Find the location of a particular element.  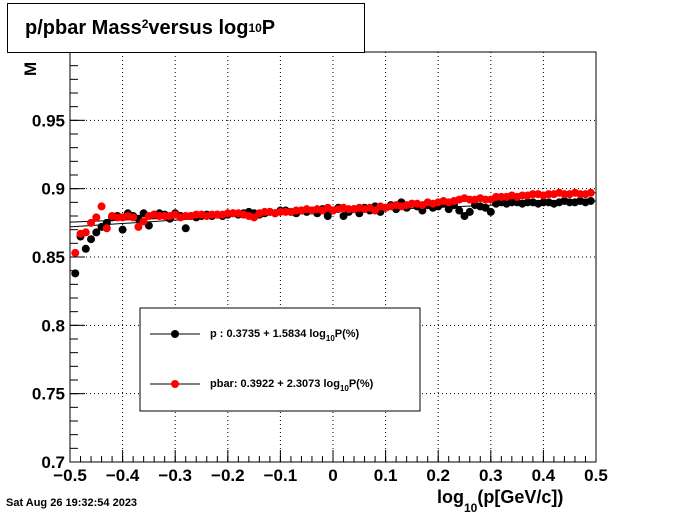

legend-label-p: p : 0.3735 + 1.5834 log10P(%) is located at coordinates (285, 335).